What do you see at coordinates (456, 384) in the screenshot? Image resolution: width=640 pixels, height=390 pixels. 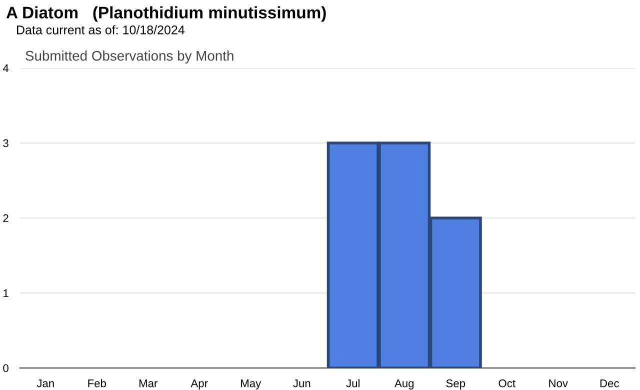 I see `x-tick-label: Sep` at bounding box center [456, 384].